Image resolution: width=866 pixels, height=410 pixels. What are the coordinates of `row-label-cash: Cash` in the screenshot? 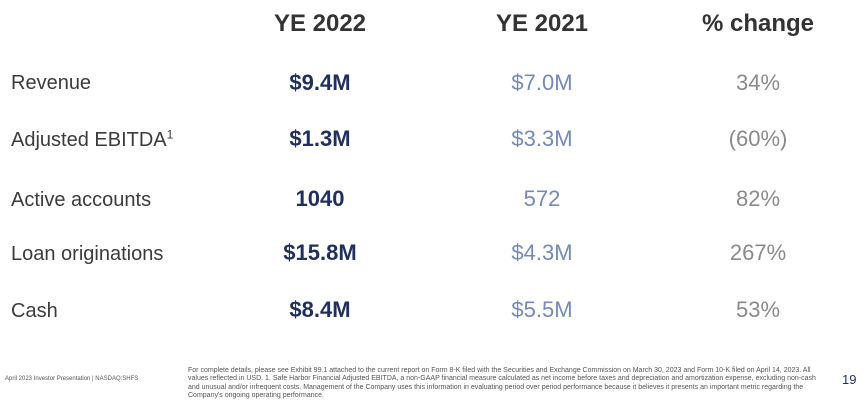 It's located at (34, 311).